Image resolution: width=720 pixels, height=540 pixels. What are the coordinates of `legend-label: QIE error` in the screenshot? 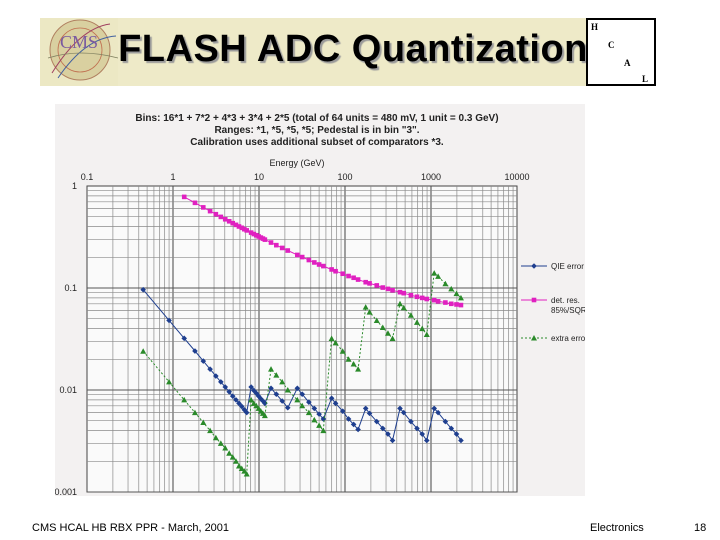 It's located at (567, 266).